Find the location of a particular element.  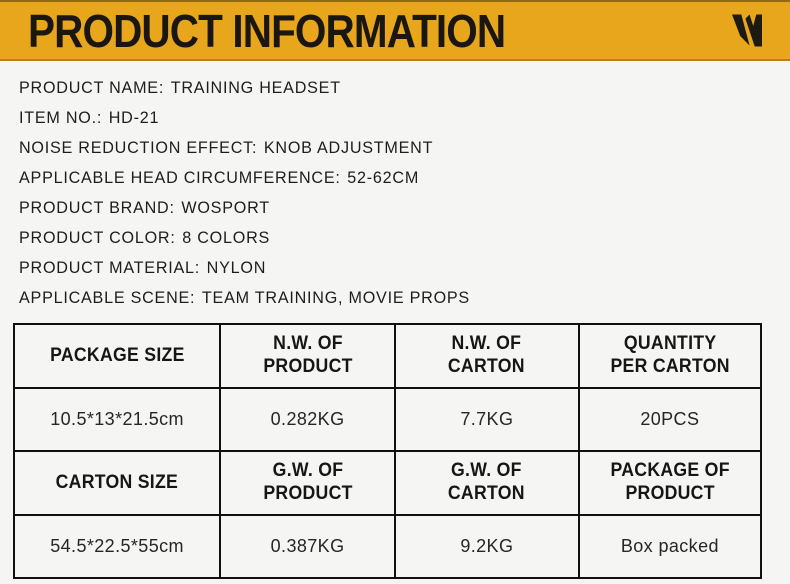

cell-nw-product-header: N.W. OF PRODUCT is located at coordinates (307, 356).